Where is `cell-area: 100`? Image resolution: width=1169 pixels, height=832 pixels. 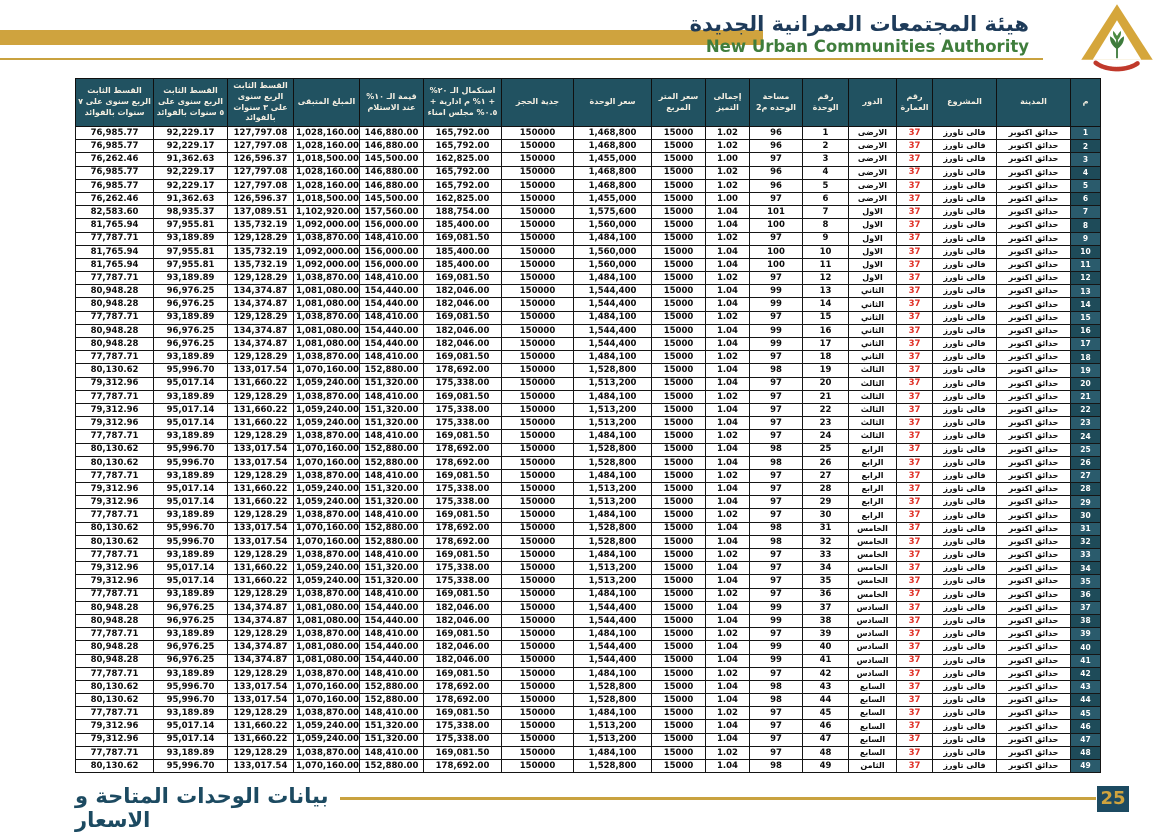
cell-area: 100 is located at coordinates (776, 265).